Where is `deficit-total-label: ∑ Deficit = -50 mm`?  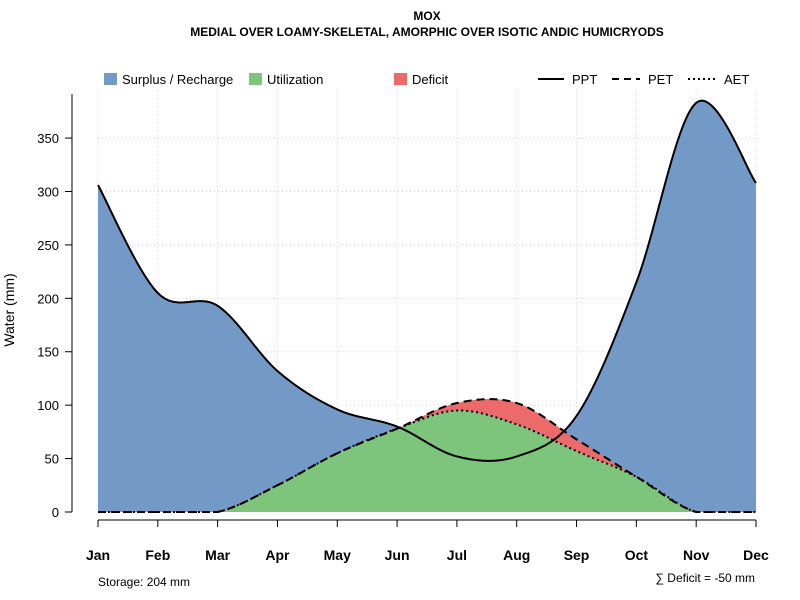 deficit-total-label: ∑ Deficit = -50 mm is located at coordinates (705, 578).